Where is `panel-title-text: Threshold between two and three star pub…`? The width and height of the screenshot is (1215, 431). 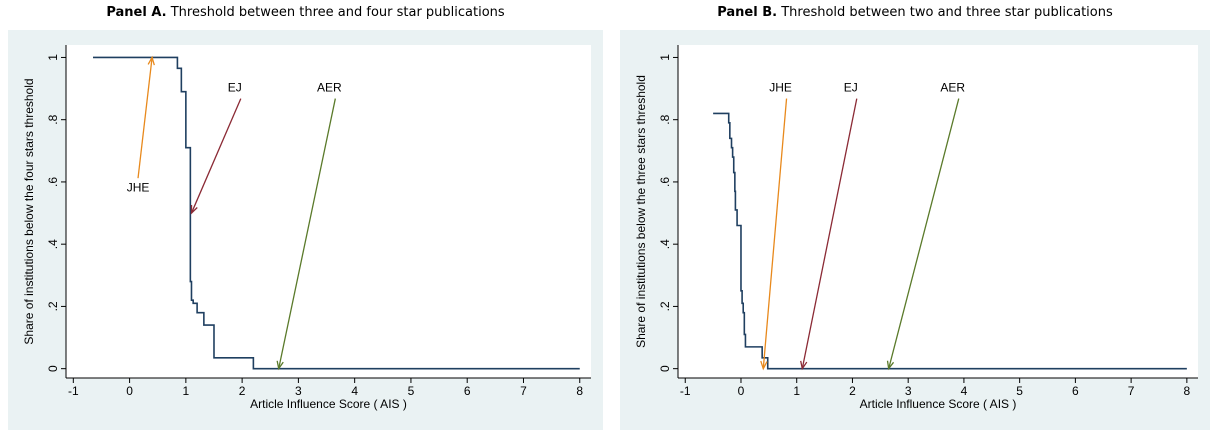
panel-title-text: Threshold between two and three star pub… is located at coordinates (946, 12).